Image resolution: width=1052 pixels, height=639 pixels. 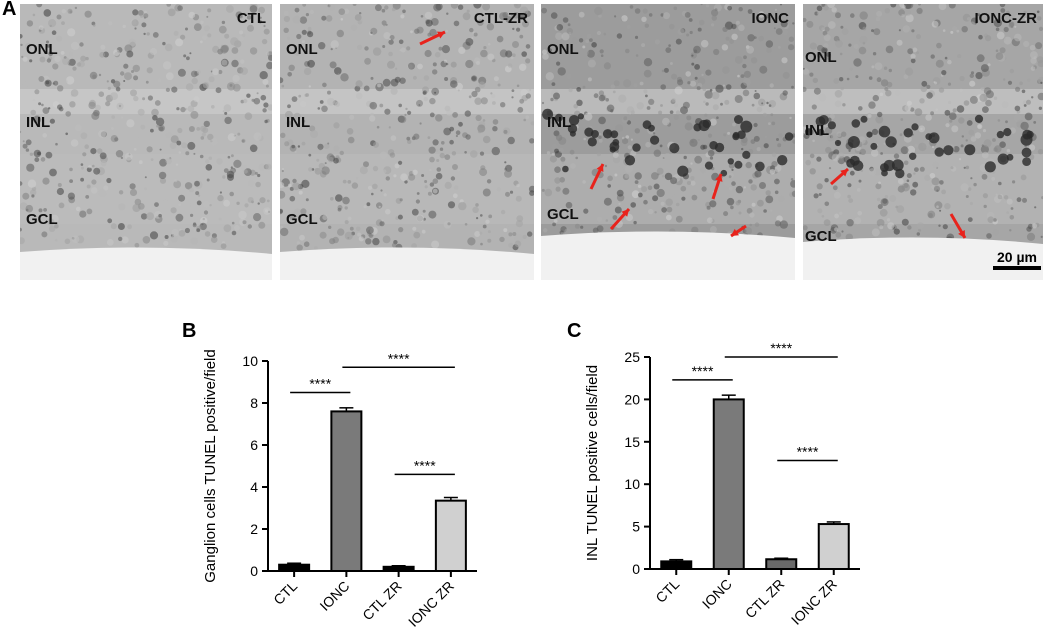 I want to click on scale-bar, so click(x=1017, y=268).